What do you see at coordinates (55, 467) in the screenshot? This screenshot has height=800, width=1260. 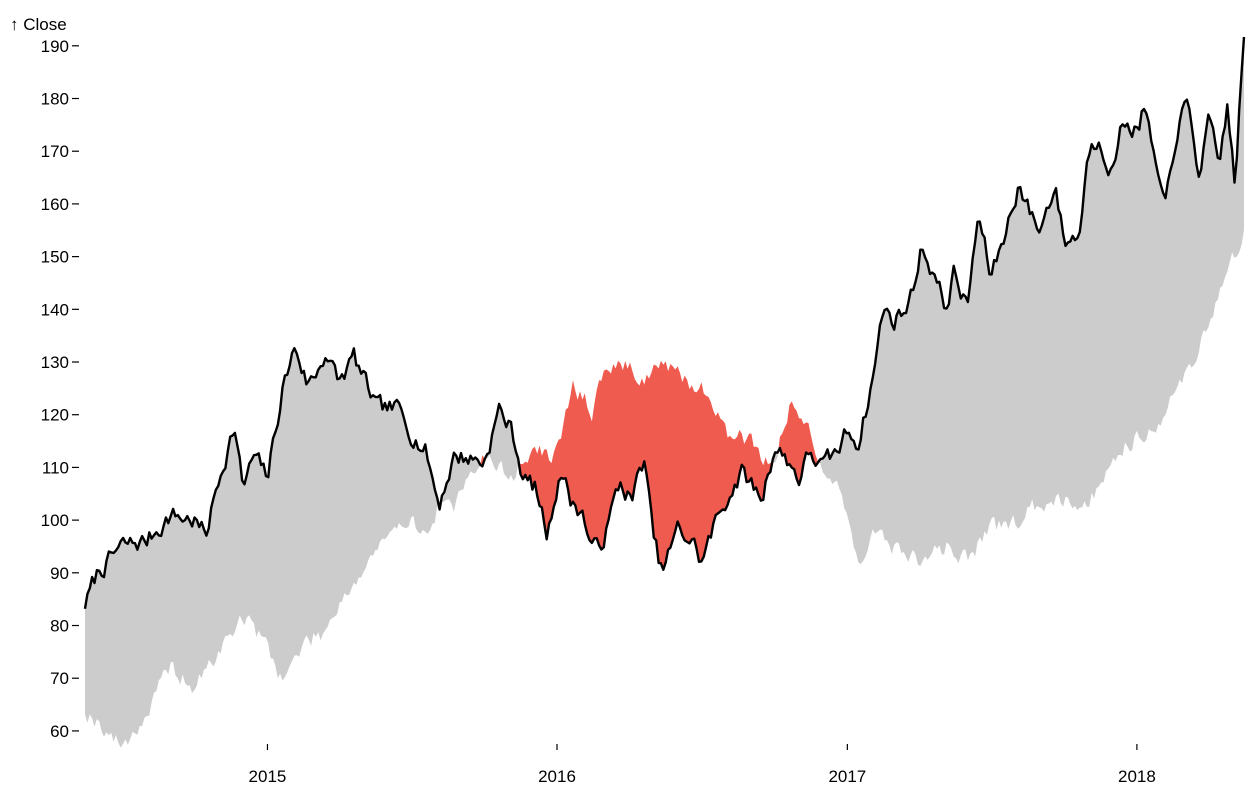 I see `y-tick-label: 110` at bounding box center [55, 467].